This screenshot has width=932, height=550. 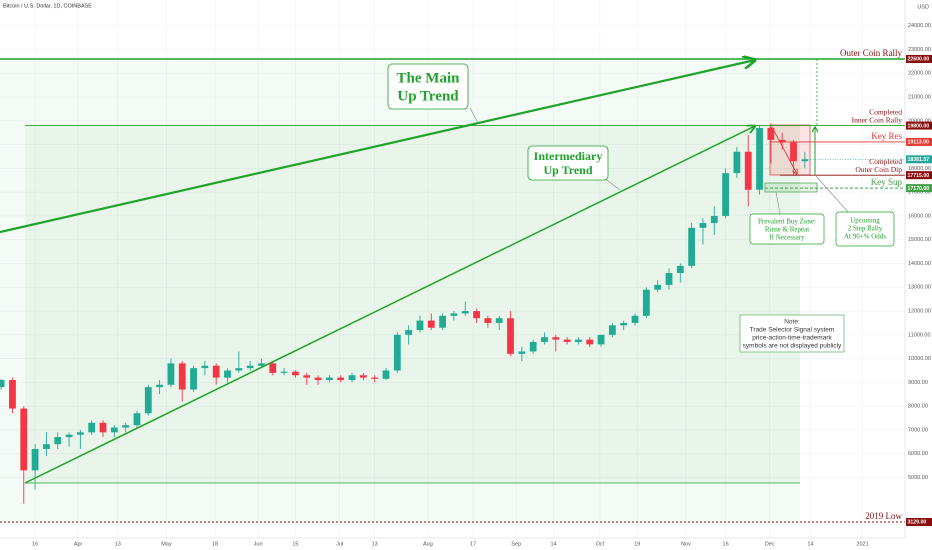 I want to click on note-text: Note:, so click(x=792, y=322).